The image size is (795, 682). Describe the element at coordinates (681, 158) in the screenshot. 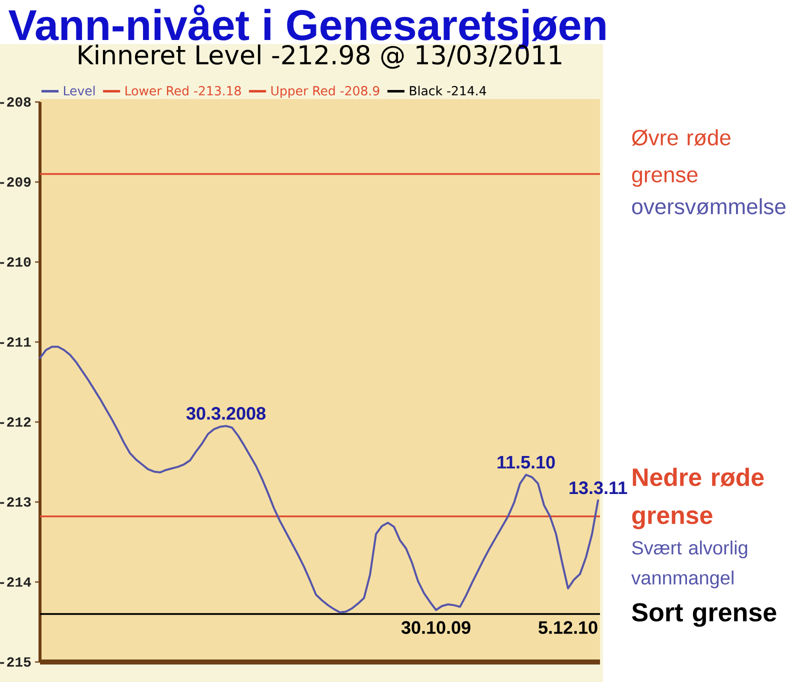

I see `text: Øvre røde grense` at that location.